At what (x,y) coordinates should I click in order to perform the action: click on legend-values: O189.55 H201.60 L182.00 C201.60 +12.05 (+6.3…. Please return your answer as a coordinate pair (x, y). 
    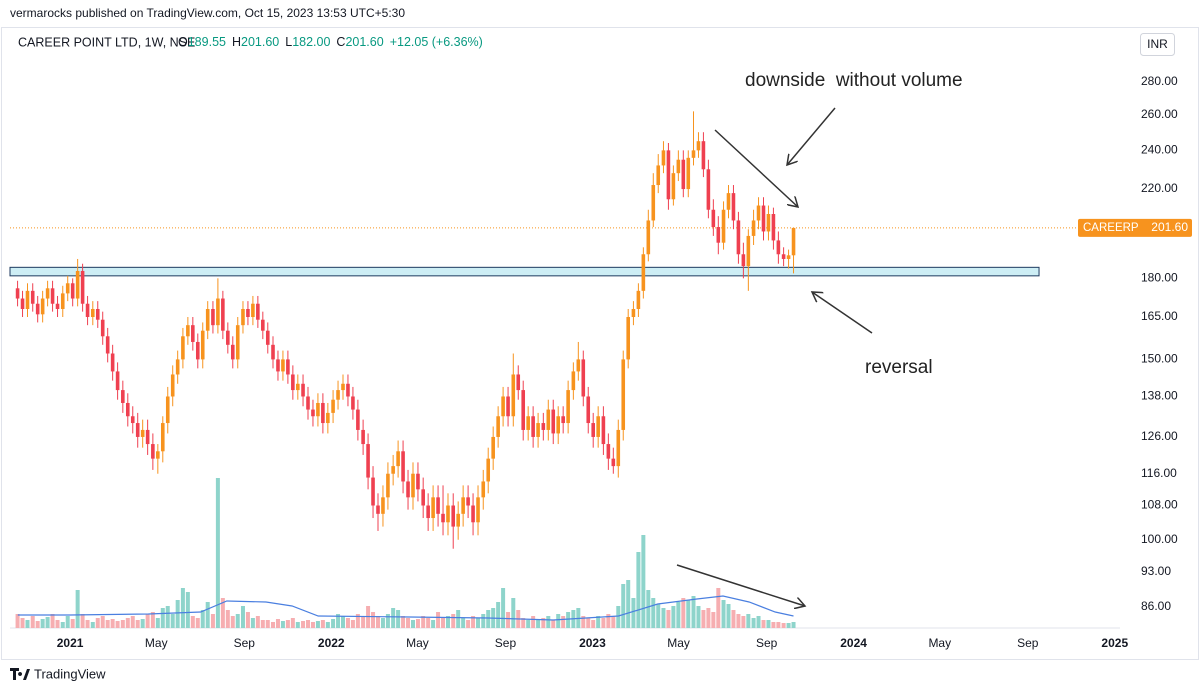
    Looking at the image, I should click on (330, 42).